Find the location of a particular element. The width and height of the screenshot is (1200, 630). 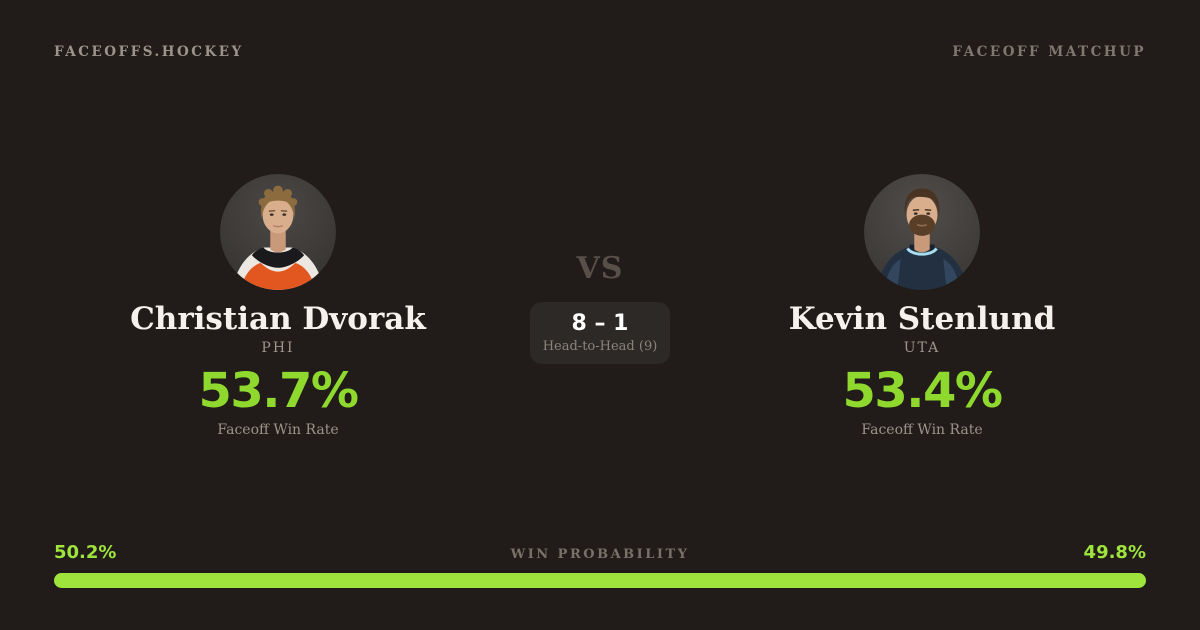

win-probability-row: 50.2% WIN PROBABILITY 49.8% is located at coordinates (600, 553).